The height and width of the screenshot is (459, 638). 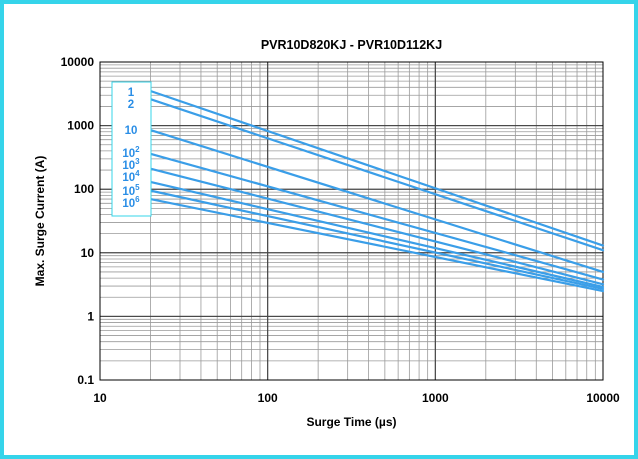 I want to click on legend-box, so click(x=131, y=149).